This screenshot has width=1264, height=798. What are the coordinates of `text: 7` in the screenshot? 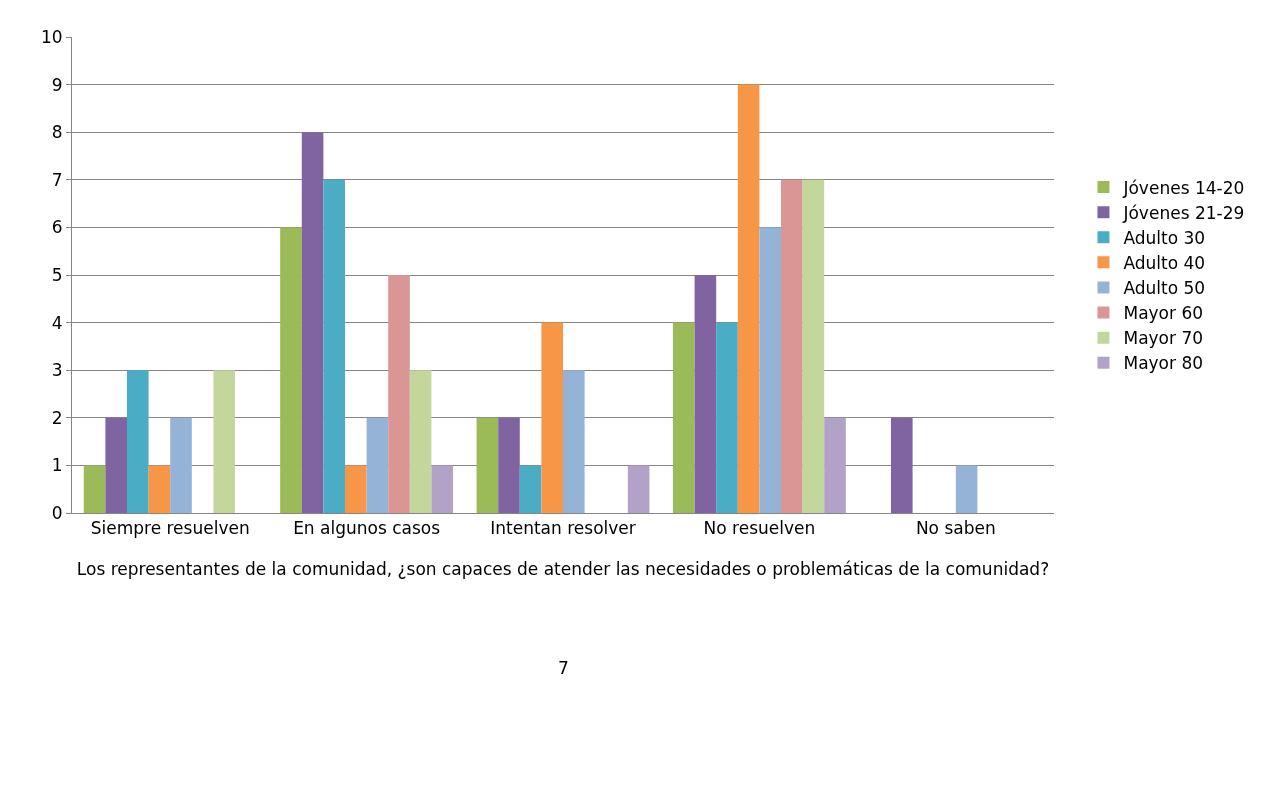 It's located at (563, 668).